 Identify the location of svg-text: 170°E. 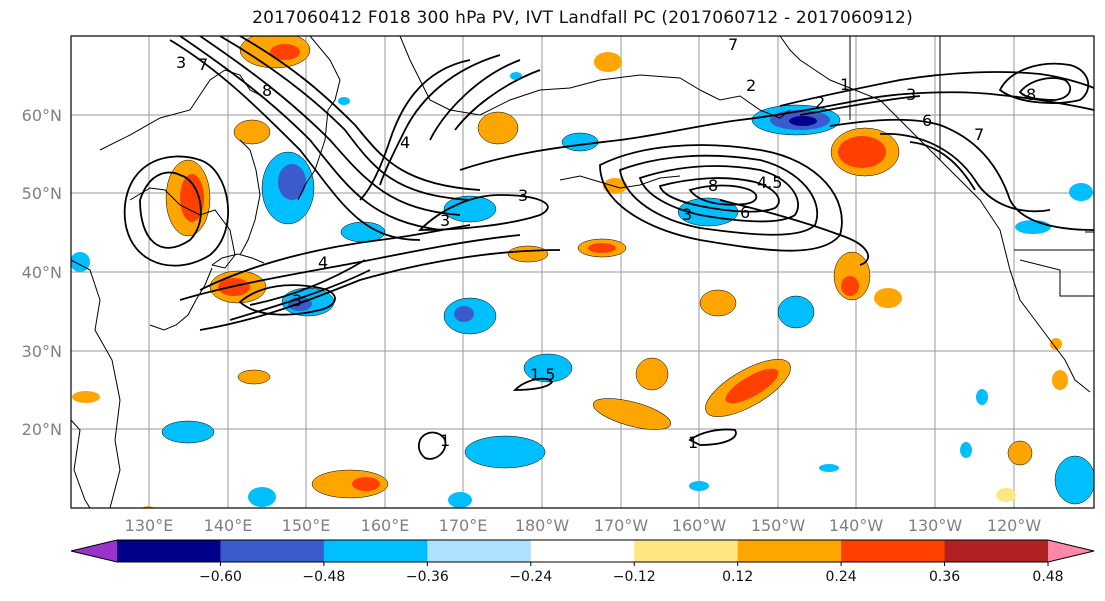
(463, 525).